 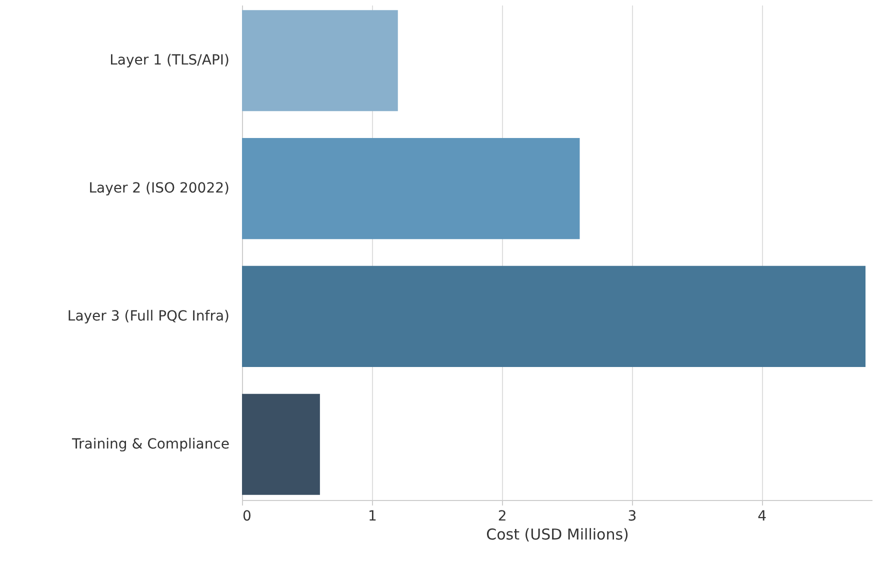 What do you see at coordinates (632, 516) in the screenshot?
I see `x-tick-label: 3` at bounding box center [632, 516].